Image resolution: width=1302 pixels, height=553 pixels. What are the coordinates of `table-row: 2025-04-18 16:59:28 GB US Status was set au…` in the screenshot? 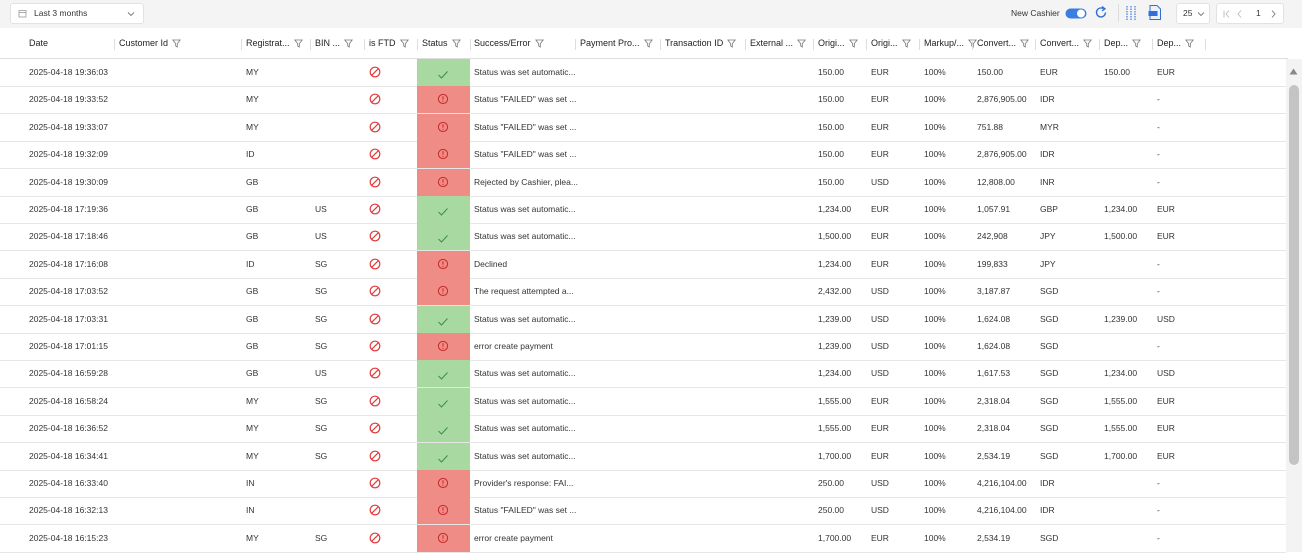 It's located at (643, 374).